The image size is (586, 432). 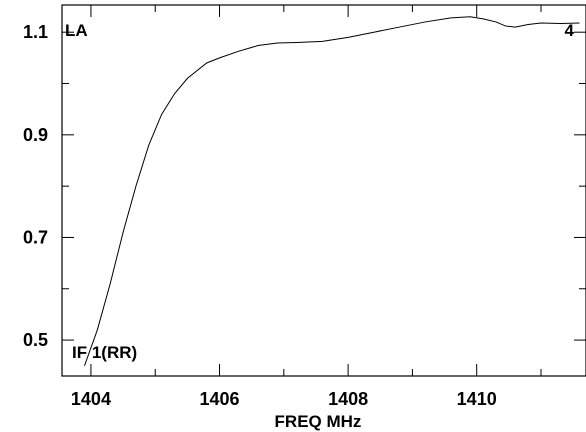 I want to click on x-axis-title: FREQ MHz, so click(x=318, y=421).